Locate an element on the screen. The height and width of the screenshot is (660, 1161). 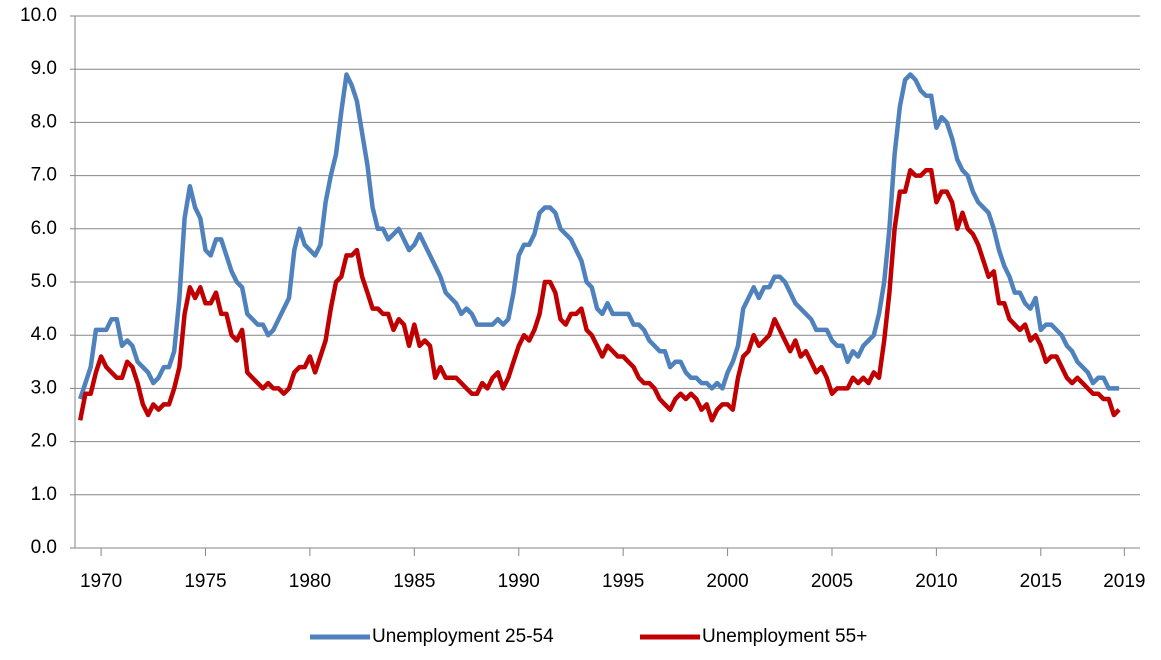
x-tick-label: 1970 is located at coordinates (101, 581).